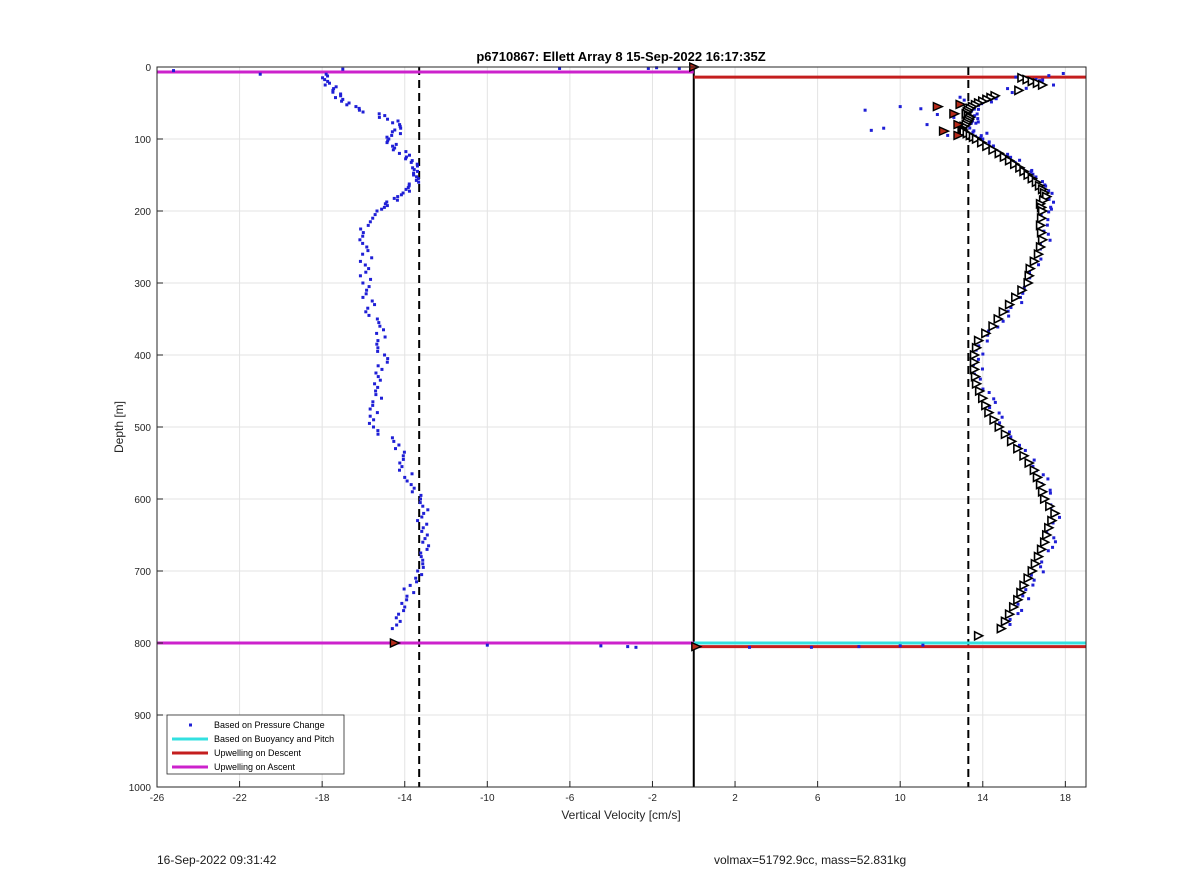 This screenshot has width=1200, height=885. Describe the element at coordinates (142, 284) in the screenshot. I see `y-tick-label: 300` at that location.